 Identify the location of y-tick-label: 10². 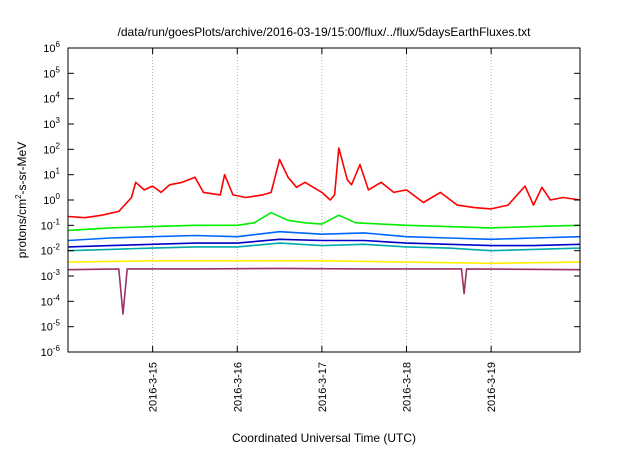
(51, 148).